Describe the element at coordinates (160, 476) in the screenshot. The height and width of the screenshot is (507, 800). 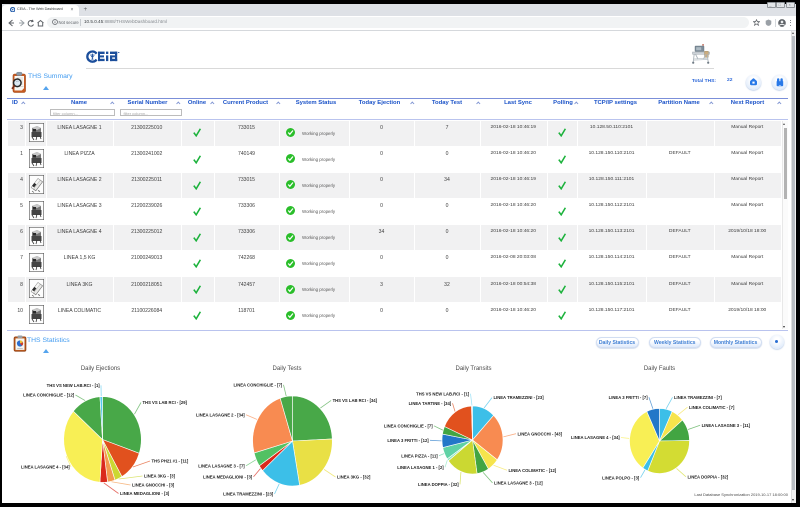
I see `svg-text: LINEA 3KG - [3]` at that location.